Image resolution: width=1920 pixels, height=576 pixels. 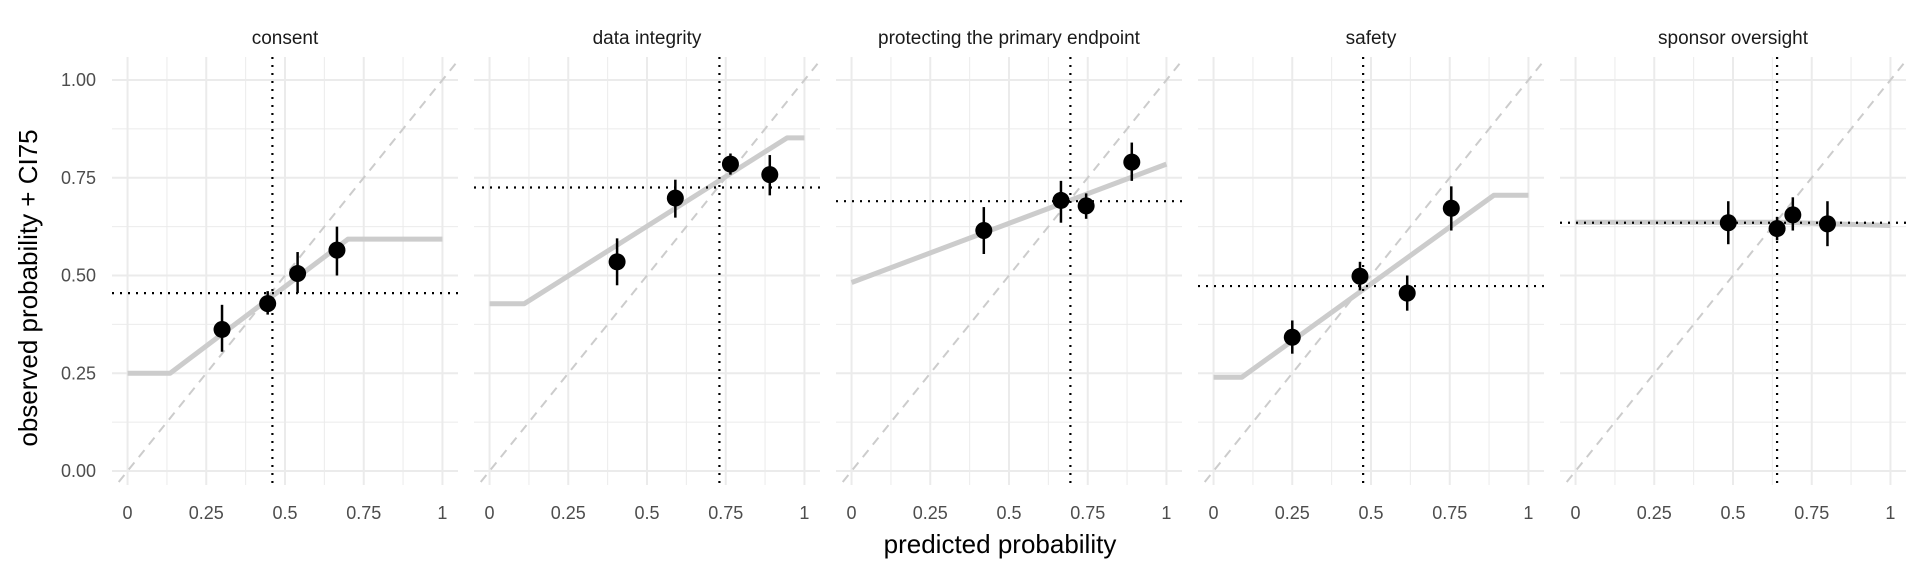 I want to click on facet-title: safety, so click(x=1371, y=38).